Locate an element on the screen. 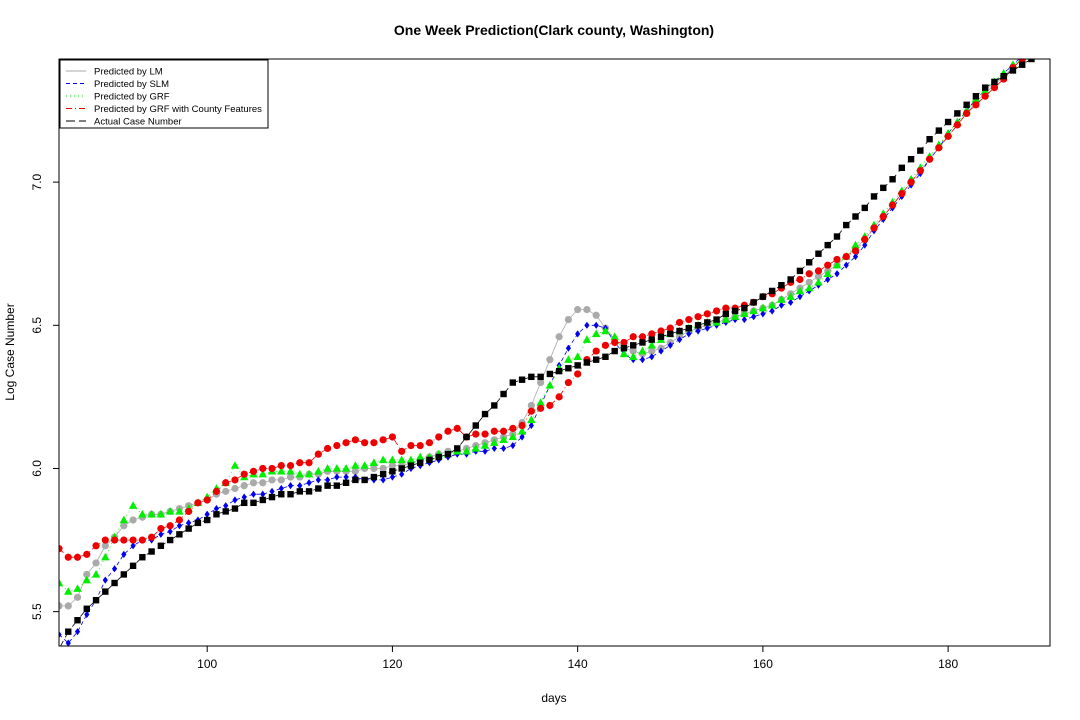  x-axis-label: days is located at coordinates (553, 698).